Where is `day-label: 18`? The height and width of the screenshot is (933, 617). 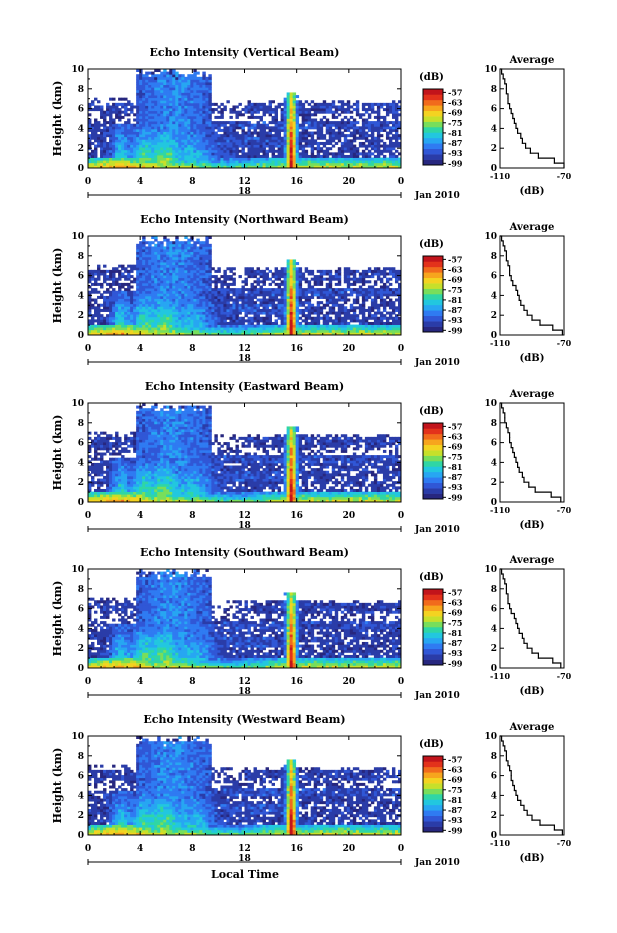 day-label: 18 is located at coordinates (244, 192).